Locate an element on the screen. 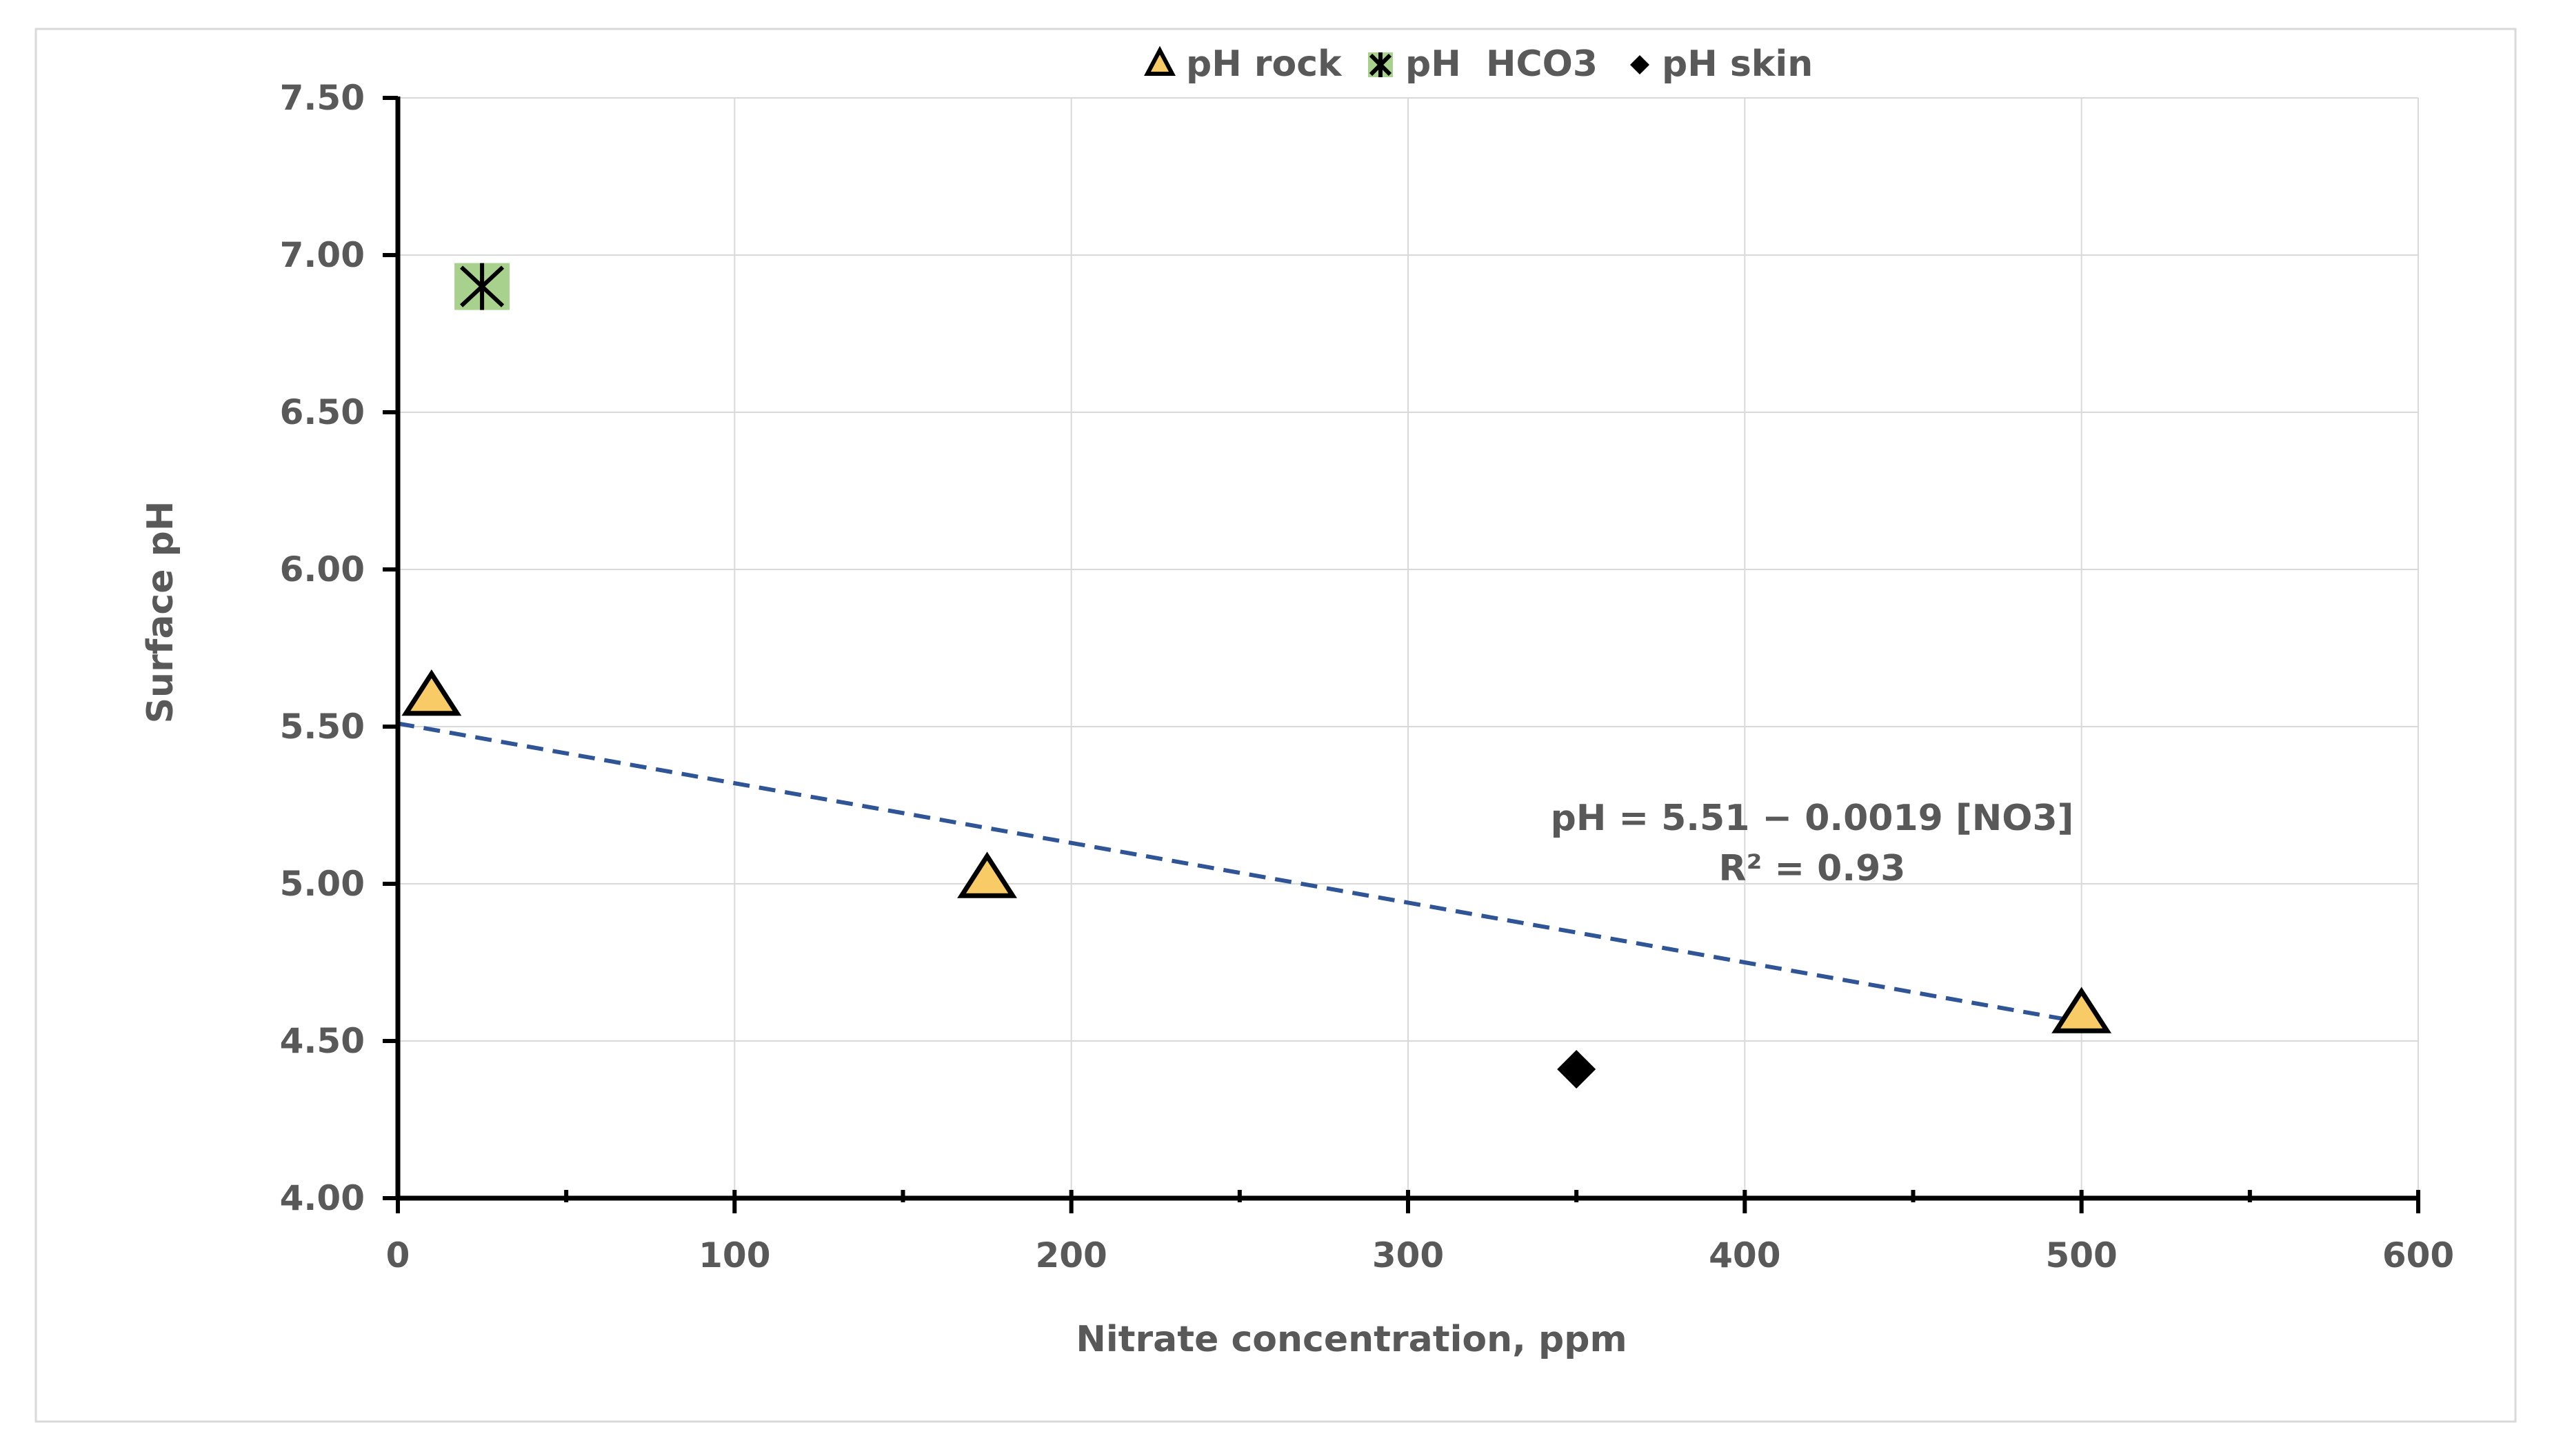 The height and width of the screenshot is (1456, 2552). trendline is located at coordinates (1239, 873).